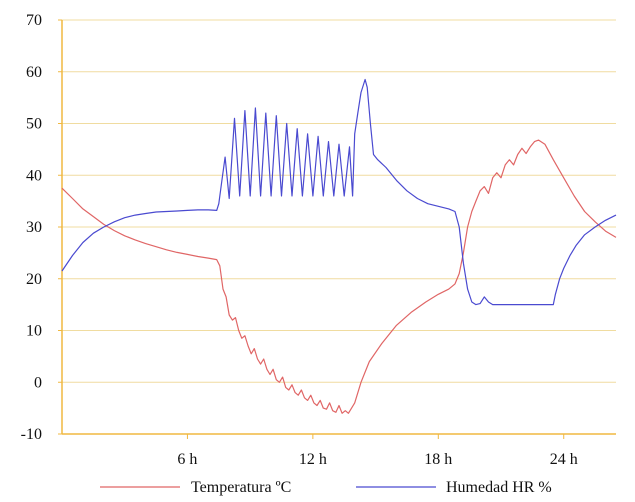 The height and width of the screenshot is (502, 635). Describe the element at coordinates (499, 487) in the screenshot. I see `legend-label-humidity: Humedad HR %` at that location.